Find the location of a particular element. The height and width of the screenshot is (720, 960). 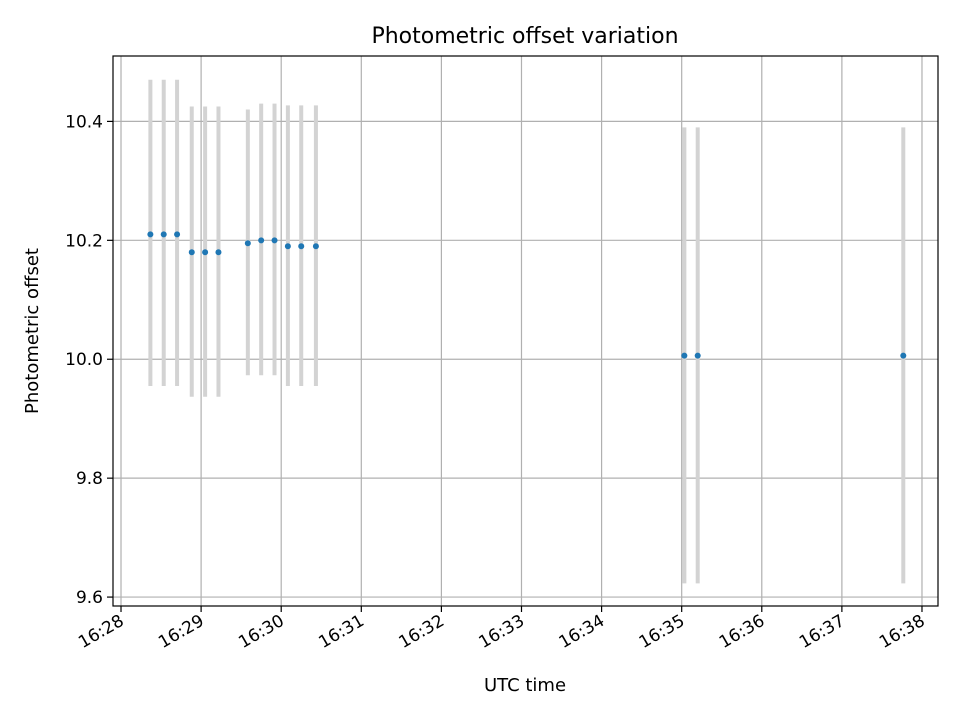

data-points is located at coordinates (527, 295).